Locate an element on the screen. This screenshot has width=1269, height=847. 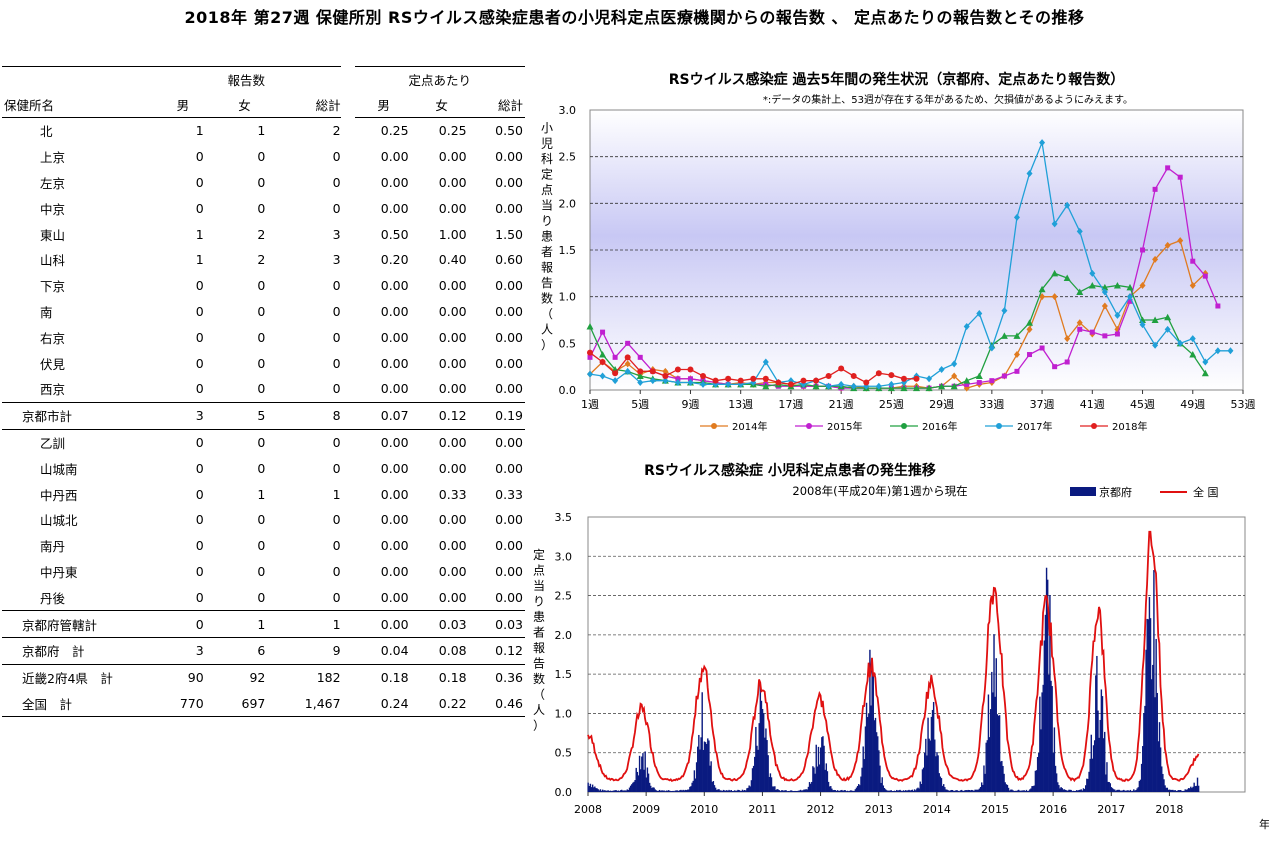
legend-label: 2015年 is located at coordinates (844, 426).